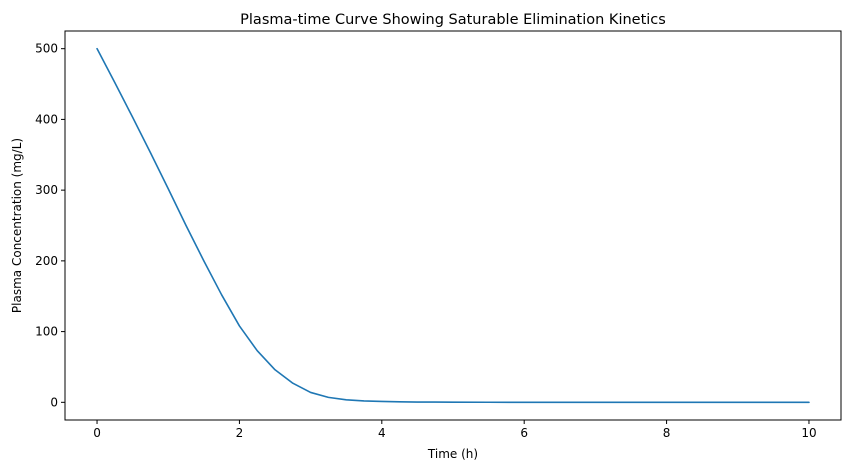  I want to click on y-tick-label: 0, so click(54, 402).